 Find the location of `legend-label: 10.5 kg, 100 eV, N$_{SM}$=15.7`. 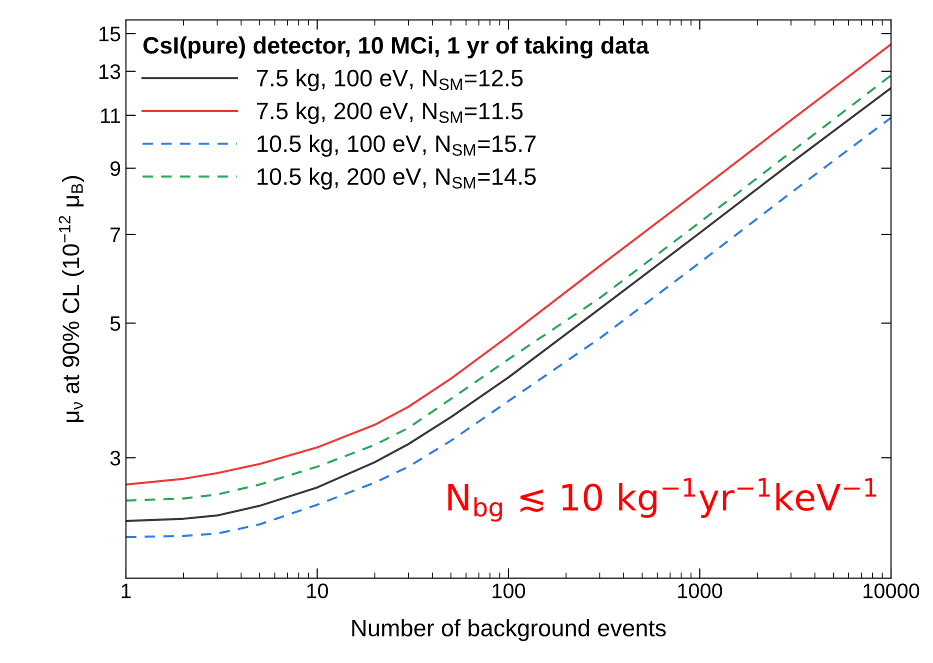

legend-label: 10.5 kg, 100 eV, N$_{SM}$=15.7 is located at coordinates (397, 145).